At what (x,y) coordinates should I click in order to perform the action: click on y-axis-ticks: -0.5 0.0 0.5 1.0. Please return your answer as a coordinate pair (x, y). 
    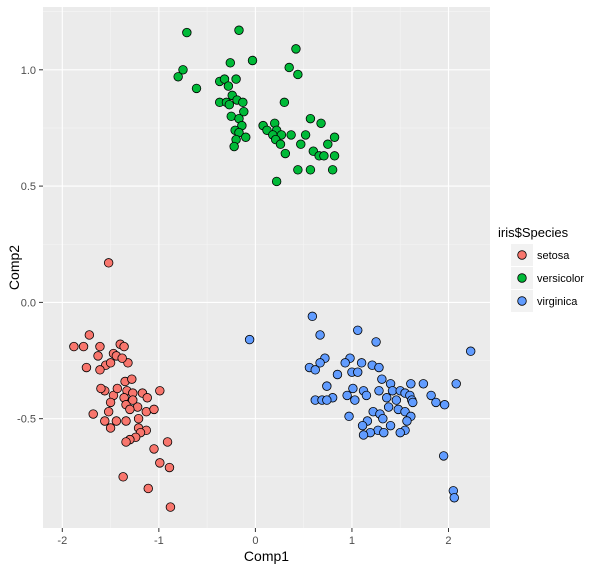
    Looking at the image, I should click on (30, 245).